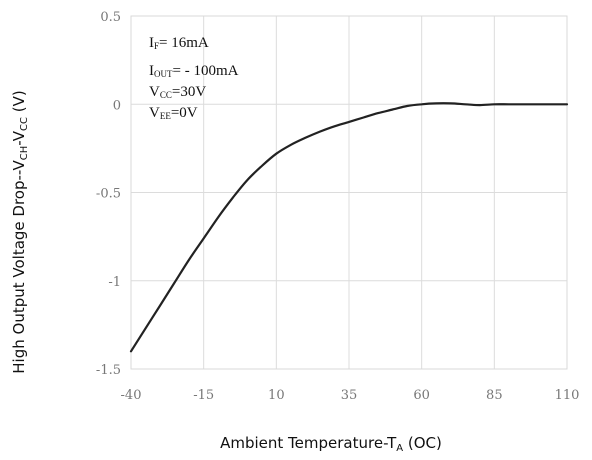 This screenshot has width=592, height=460. I want to click on x-axis-ticks: -40 -15 10 35 60 85 110, so click(350, 395).